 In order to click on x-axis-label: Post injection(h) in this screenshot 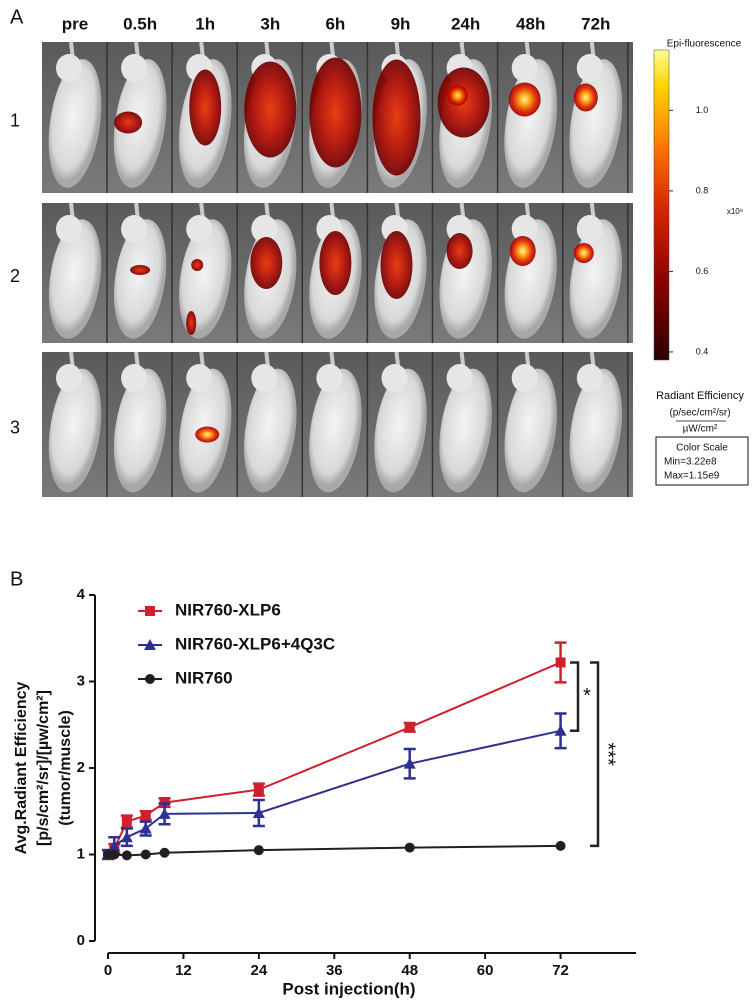, I will do `click(348, 988)`.